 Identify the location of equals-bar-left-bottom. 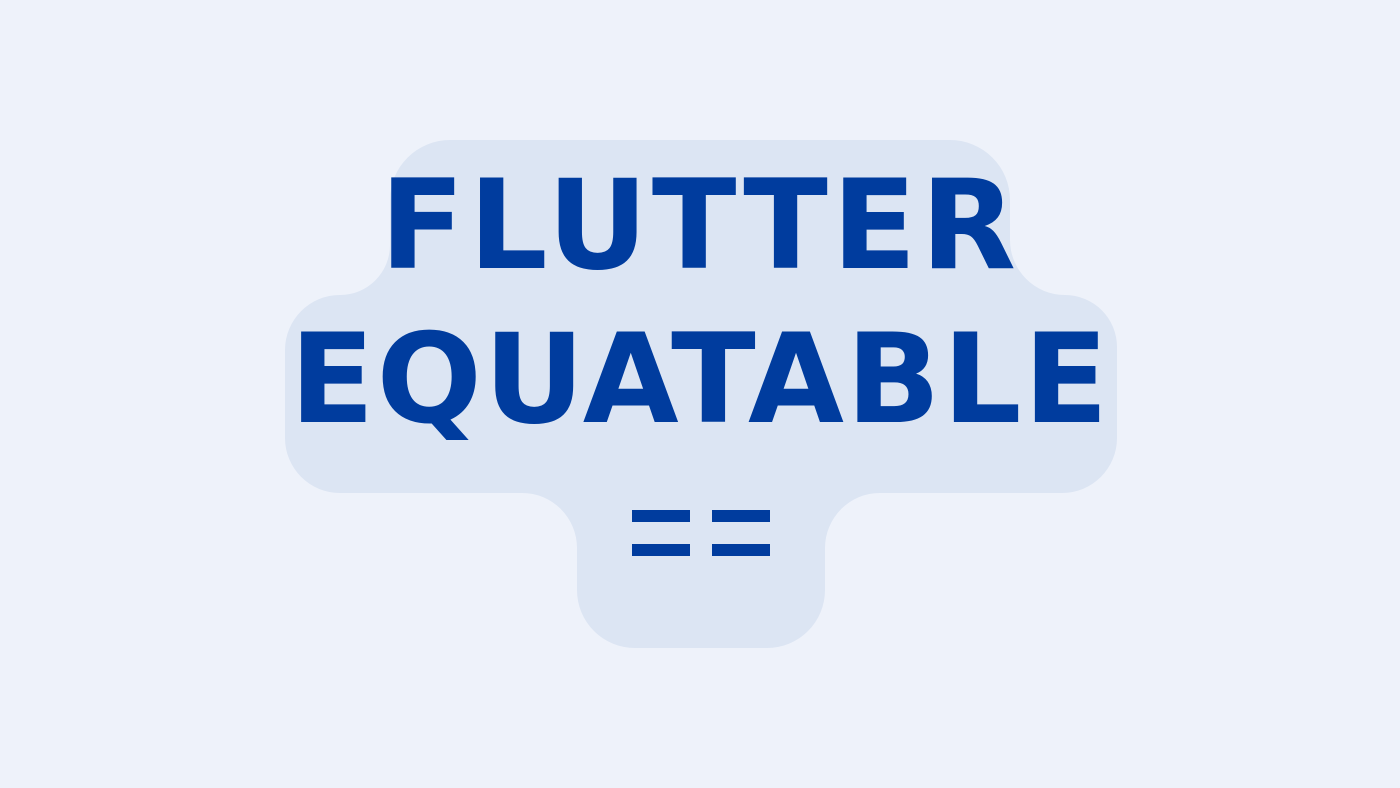
(661, 550).